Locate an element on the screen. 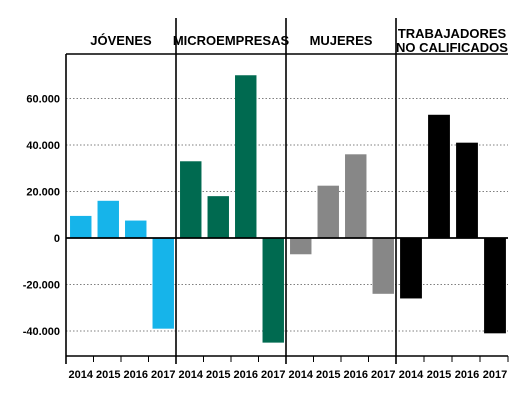 The height and width of the screenshot is (400, 530). panel-title: NO CALIFICADOS is located at coordinates (452, 47).